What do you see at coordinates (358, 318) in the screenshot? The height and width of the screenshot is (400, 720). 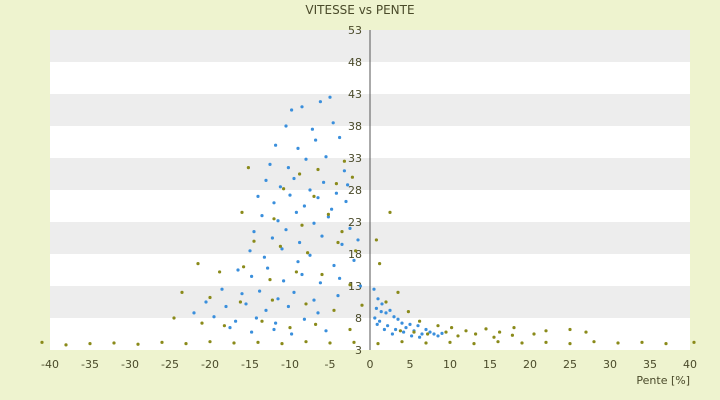 I see `y-tick-label: 8` at bounding box center [358, 318].